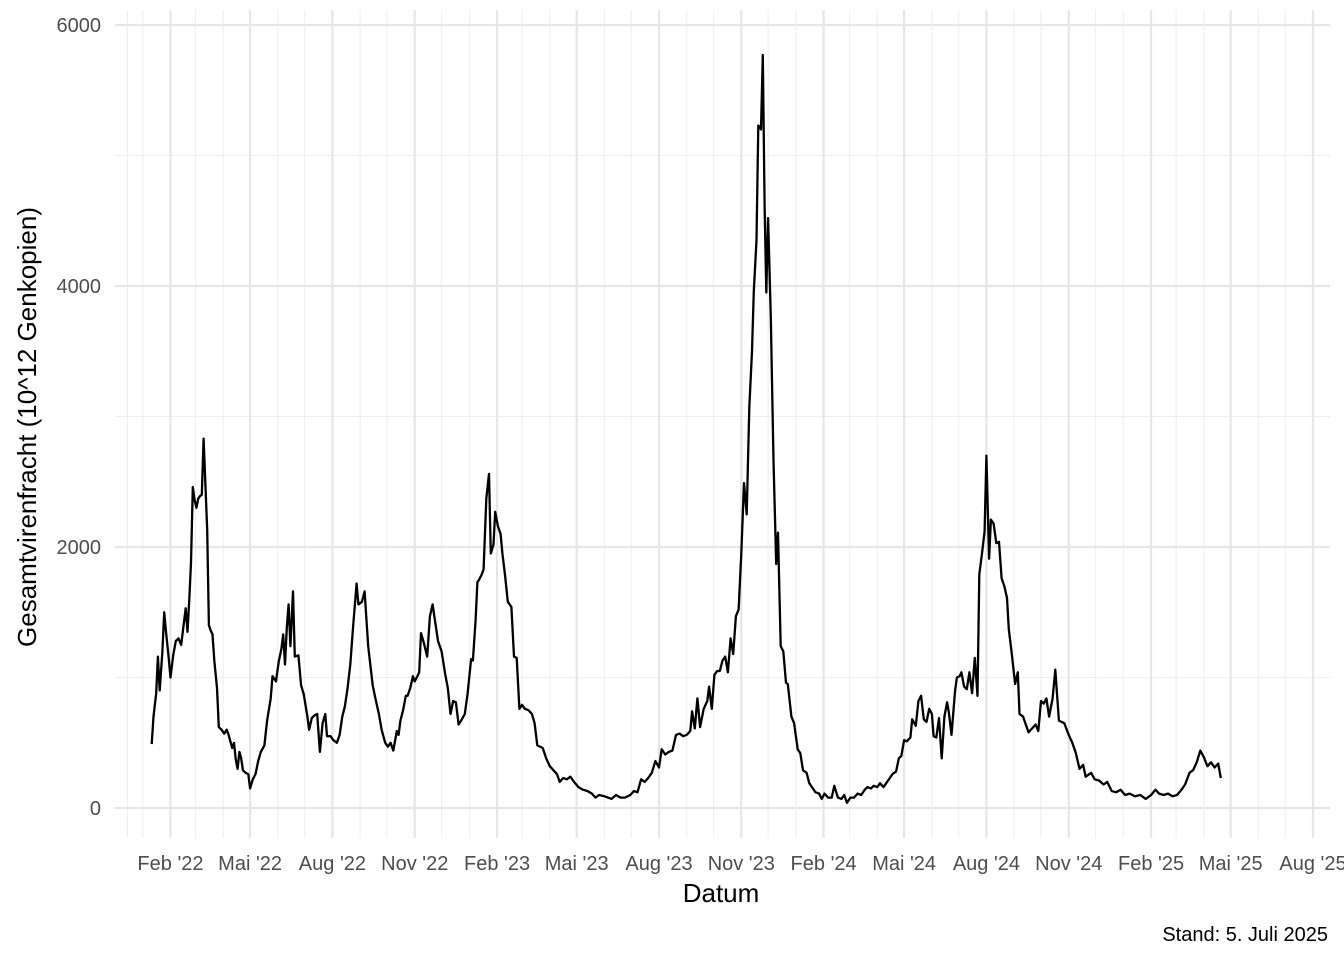 This screenshot has height=960, width=1344. What do you see at coordinates (1245, 935) in the screenshot?
I see `caption-stand: Stand: 5. Juli 2025` at bounding box center [1245, 935].